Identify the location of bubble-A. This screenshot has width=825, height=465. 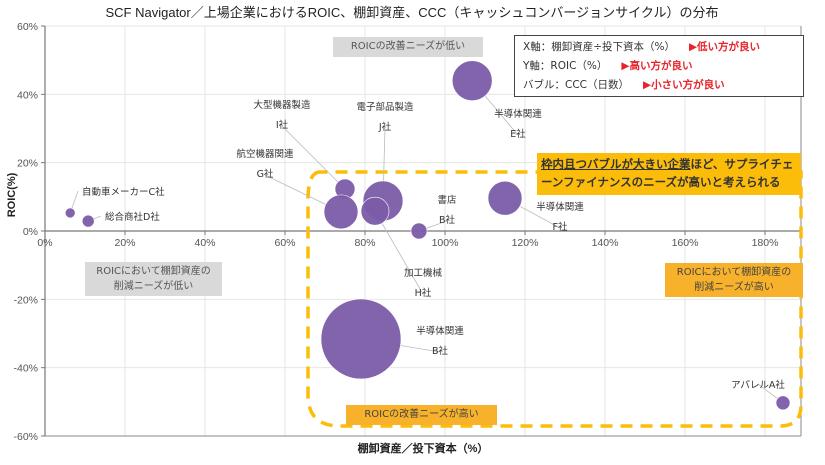
(783, 403).